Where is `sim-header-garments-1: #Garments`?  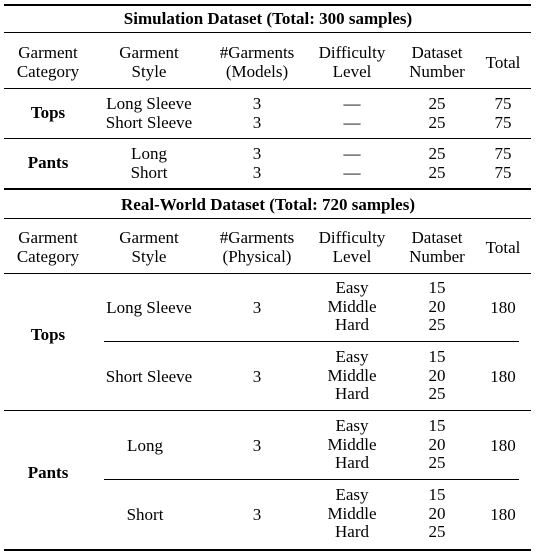
sim-header-garments-1: #Garments is located at coordinates (257, 52).